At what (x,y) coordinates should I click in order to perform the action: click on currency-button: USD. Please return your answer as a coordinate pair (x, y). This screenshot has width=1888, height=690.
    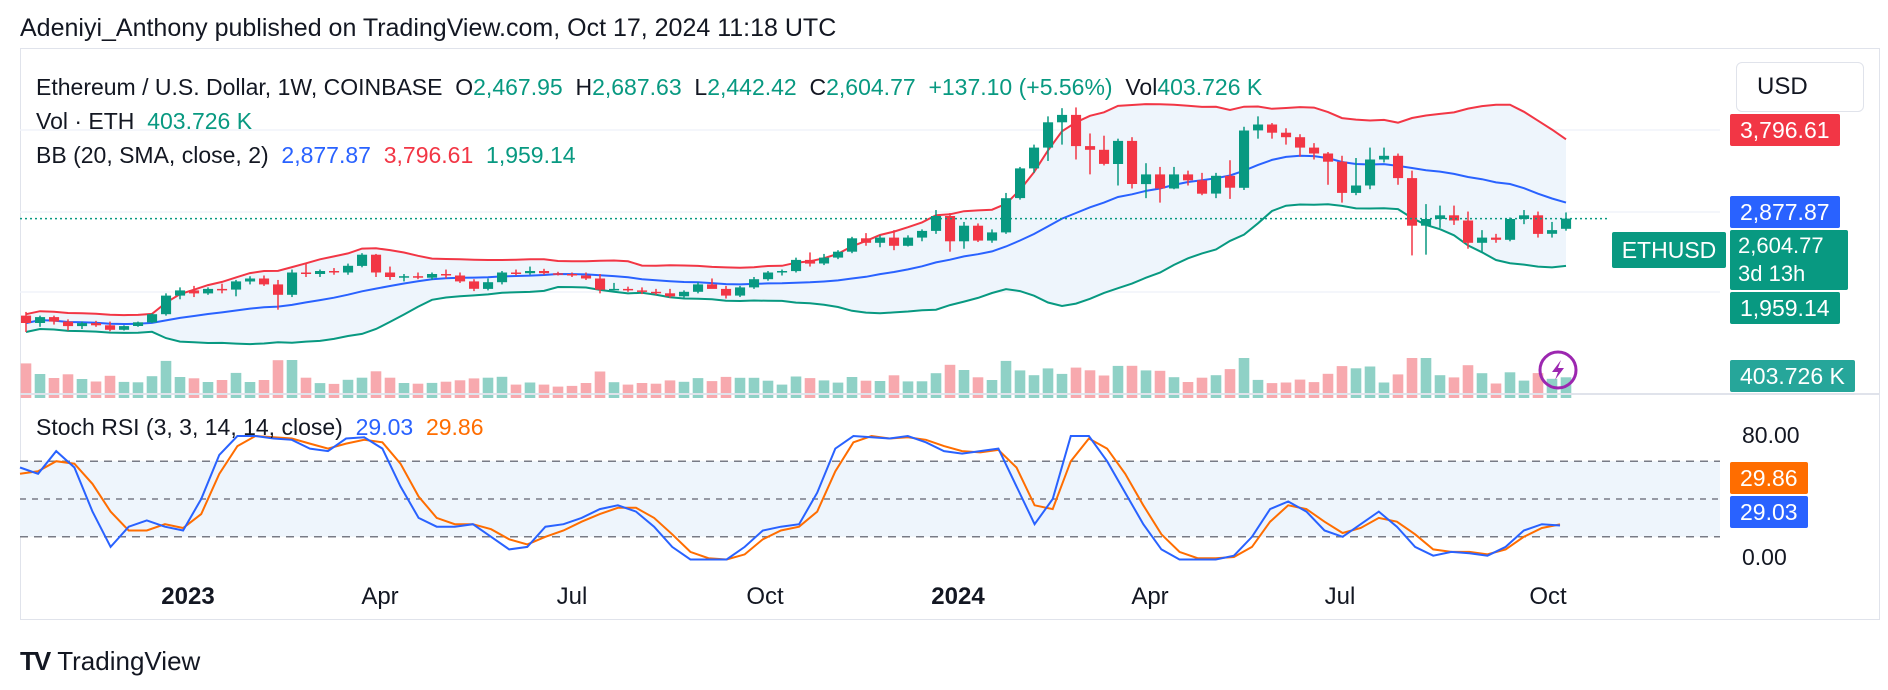
    Looking at the image, I should click on (1800, 87).